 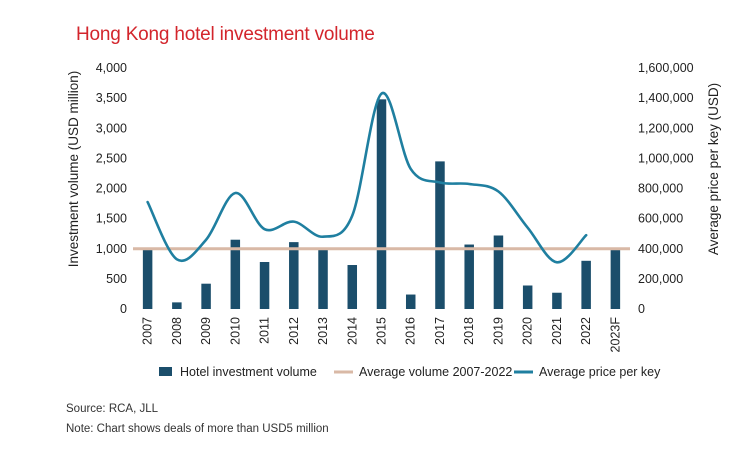 What do you see at coordinates (111, 98) in the screenshot?
I see `left-tick-label: 3,500` at bounding box center [111, 98].